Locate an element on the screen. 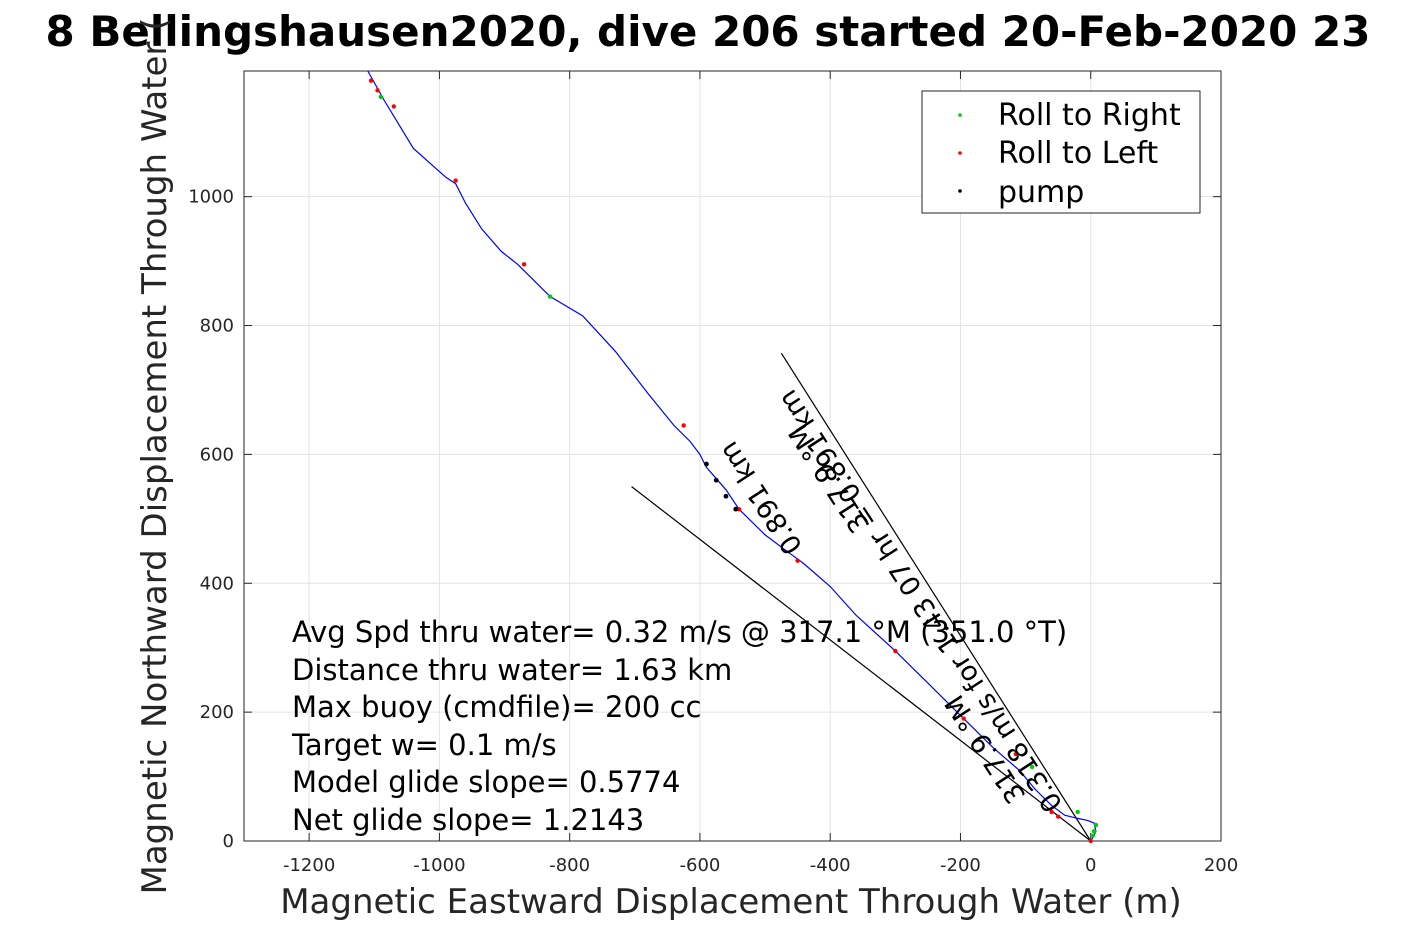 Image resolution: width=1417 pixels, height=945 pixels. annotation-distance: Distance thru water= 1.63 km is located at coordinates (512, 670).